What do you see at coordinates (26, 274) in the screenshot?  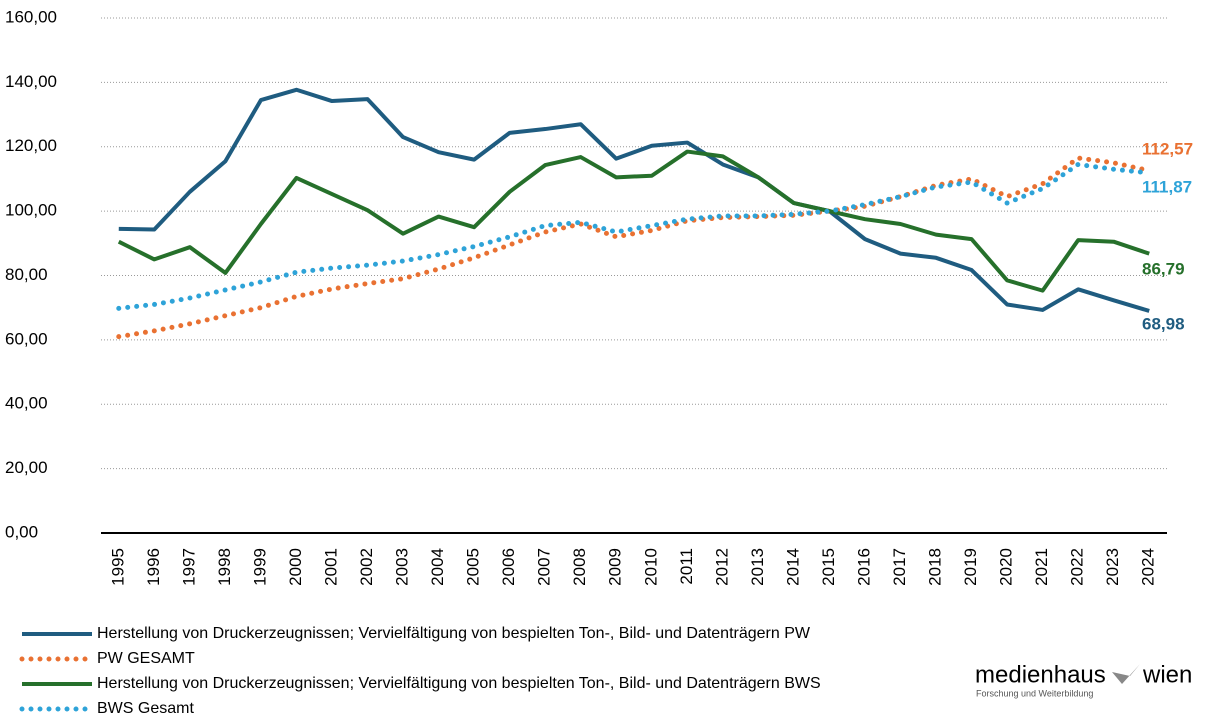 I see `y-tick-label: 80,00` at bounding box center [26, 274].